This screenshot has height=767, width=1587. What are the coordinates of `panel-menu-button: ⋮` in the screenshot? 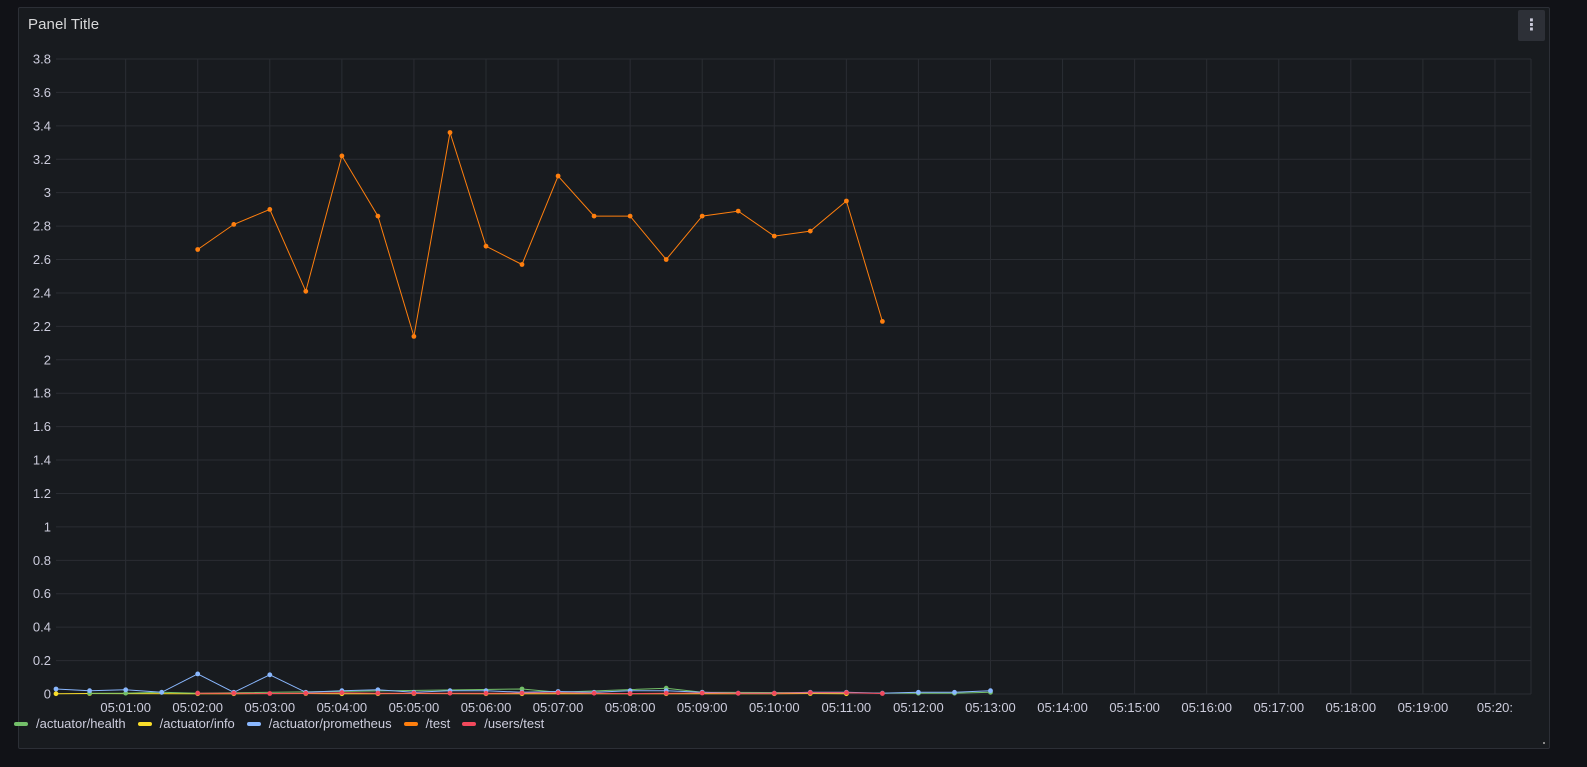 It's located at (1531, 25).